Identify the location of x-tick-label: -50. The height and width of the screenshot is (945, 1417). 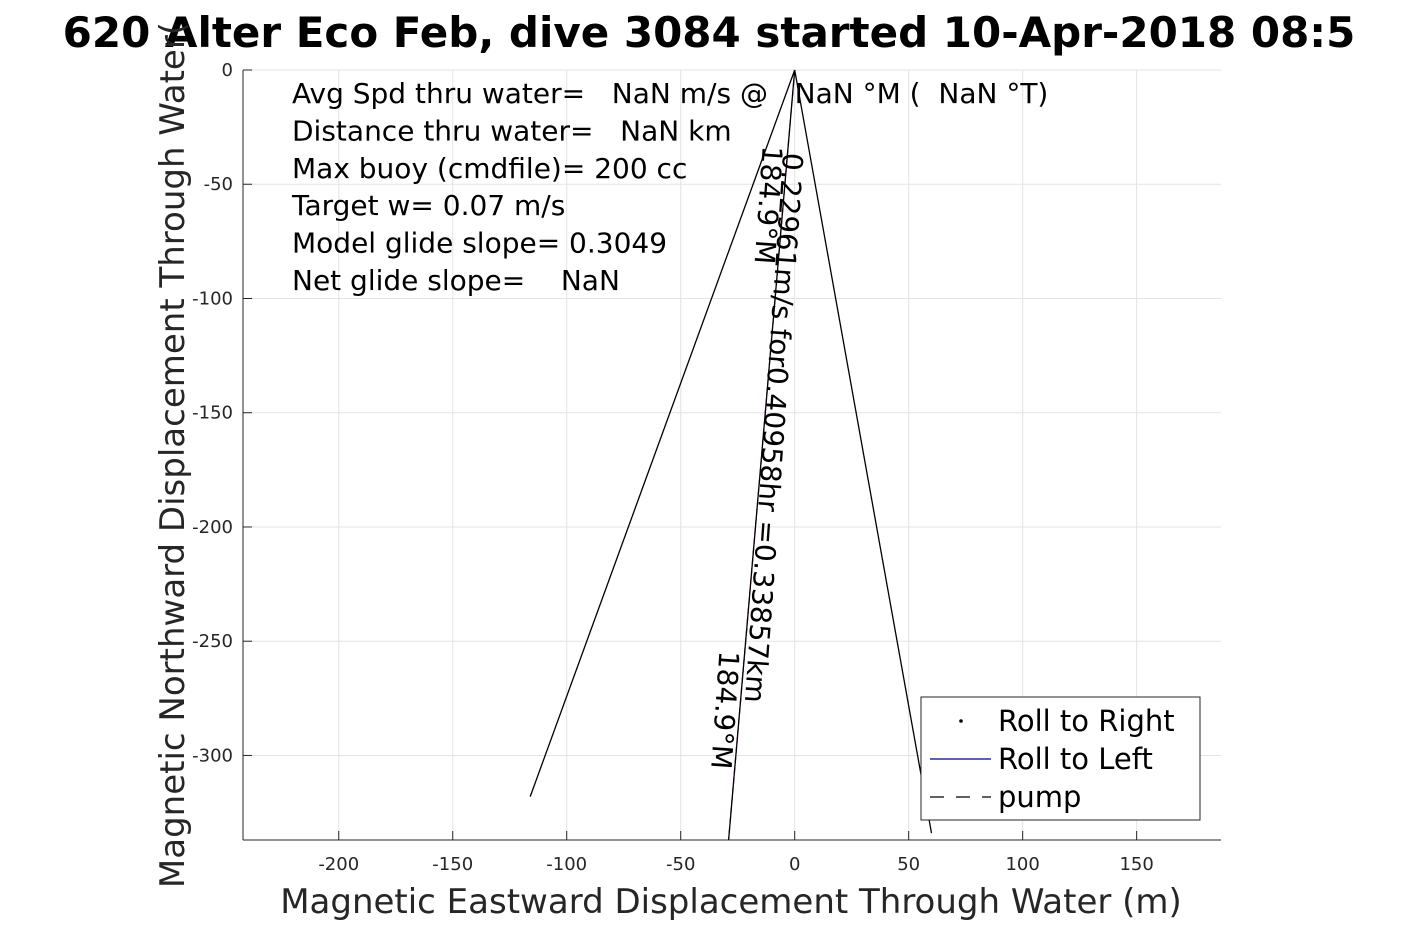
(680, 864).